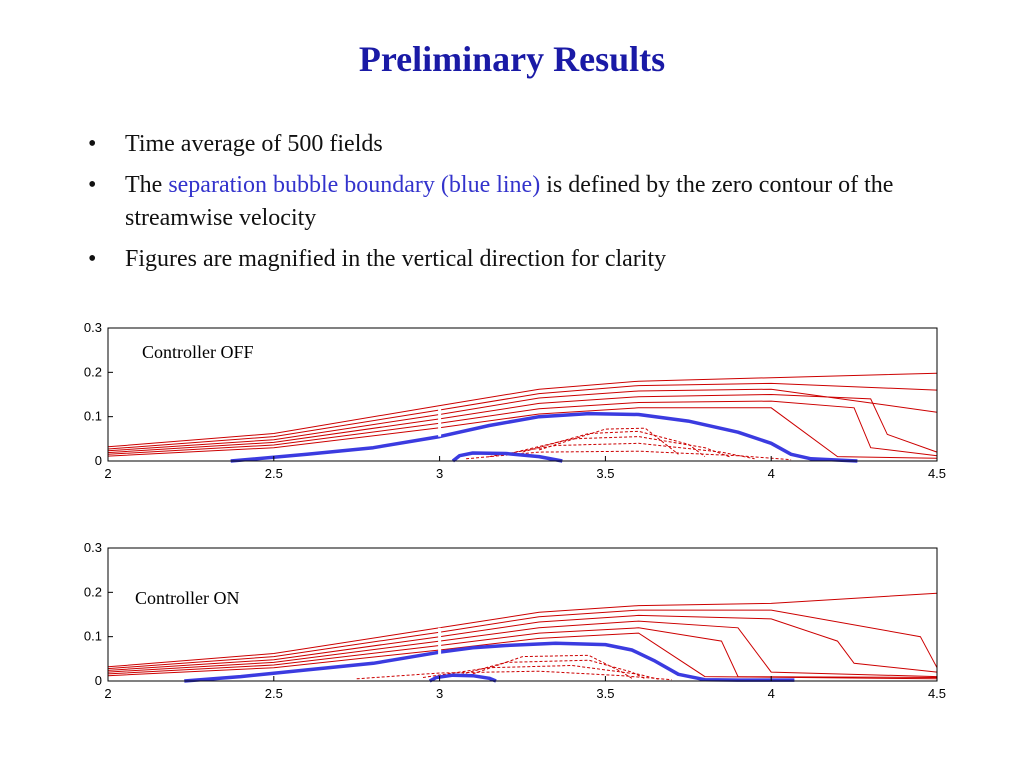  What do you see at coordinates (528, 144) in the screenshot?
I see `bullet-item: • Time average of 500 fields` at bounding box center [528, 144].